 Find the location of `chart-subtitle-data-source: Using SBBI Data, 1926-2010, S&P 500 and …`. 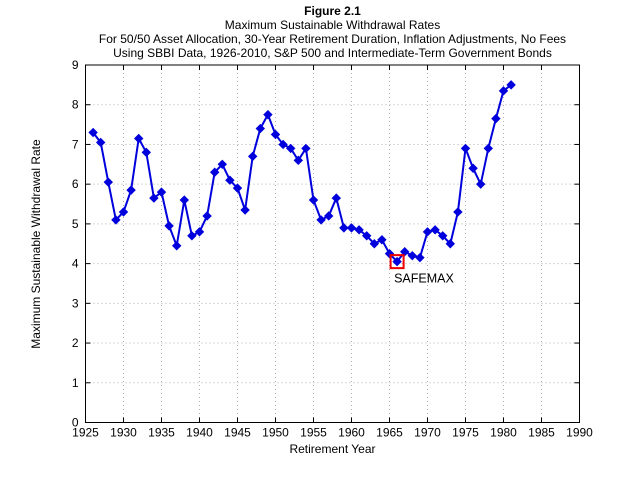

chart-subtitle-data-source: Using SBBI Data, 1926-2010, S&P 500 and … is located at coordinates (332, 53).